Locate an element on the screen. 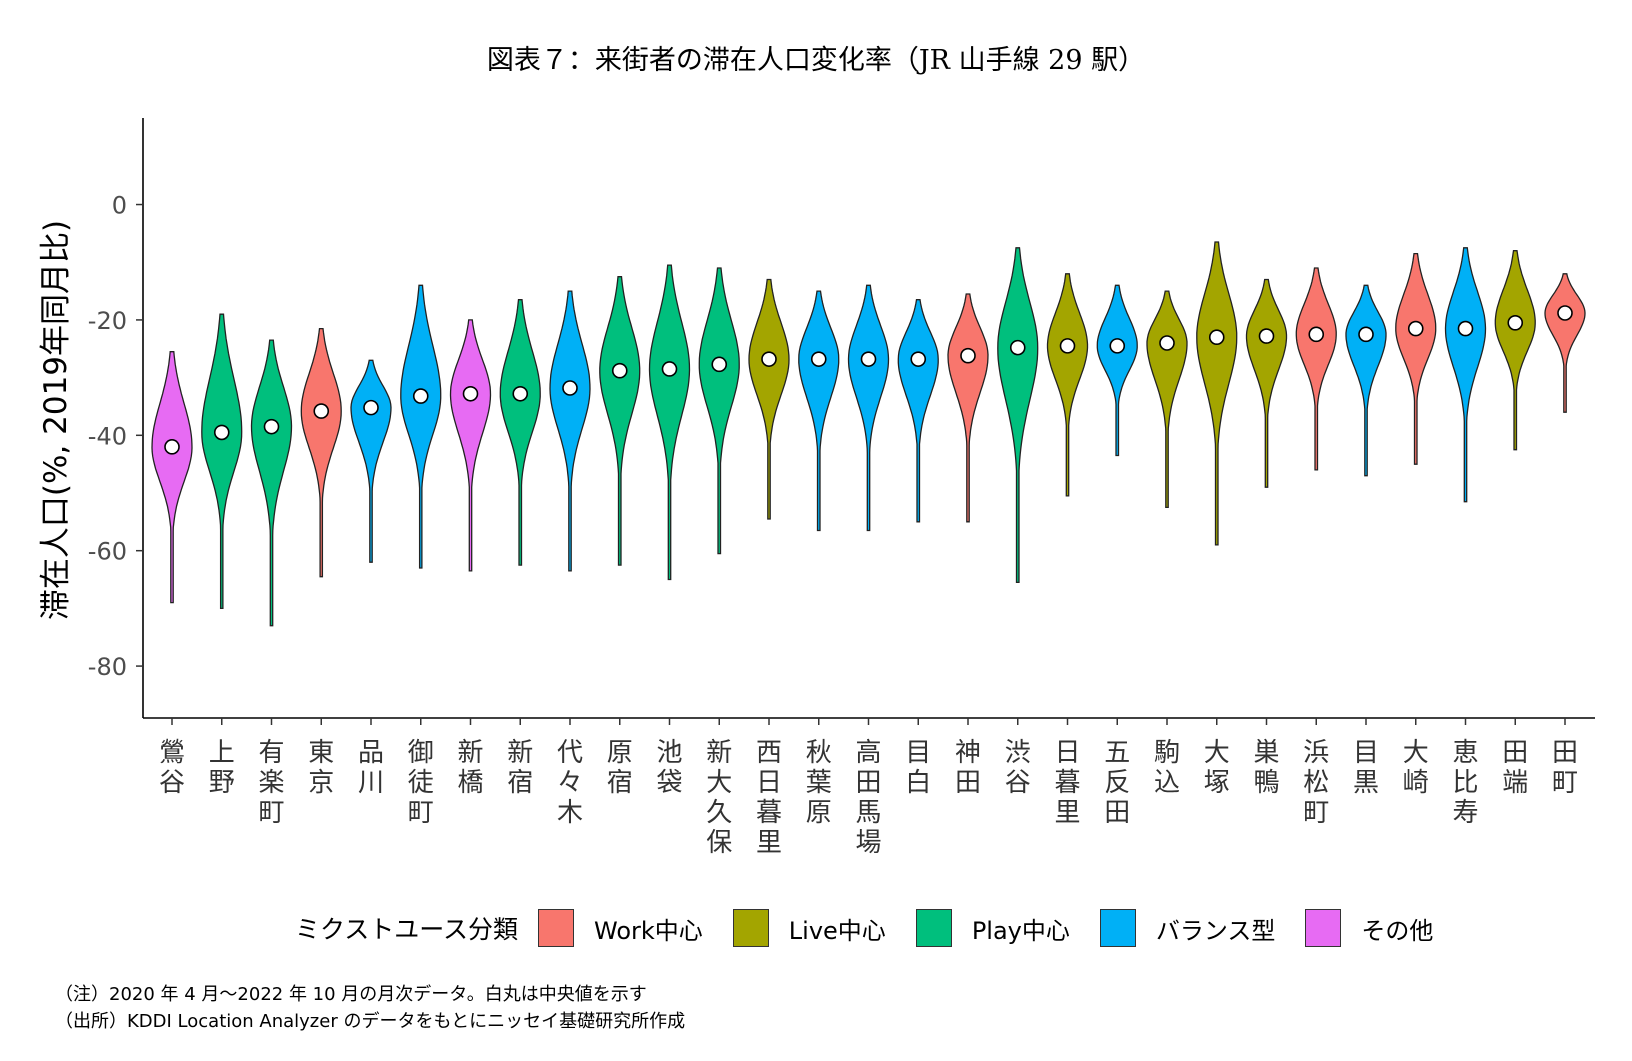 This screenshot has width=1632, height=1061. x-tick-label-西日暮里: 西日暮里 is located at coordinates (769, 798).